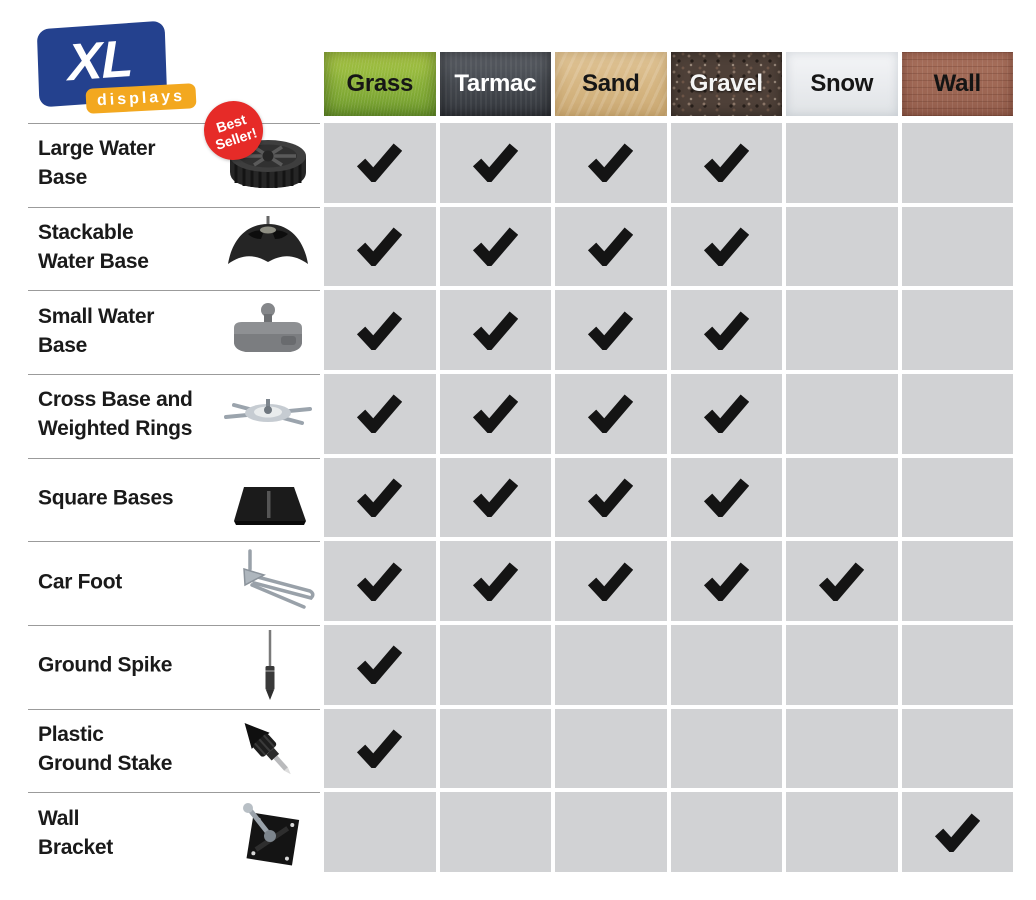  I want to click on matrix-cell-large-water-base-wall, so click(957, 163).